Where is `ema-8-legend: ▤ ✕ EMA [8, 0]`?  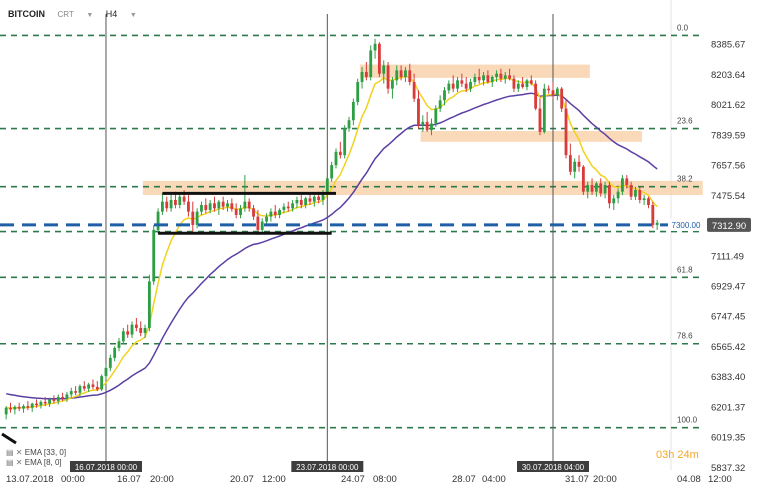
ema-8-legend: ▤ ✕ EMA [8, 0] is located at coordinates (34, 462).